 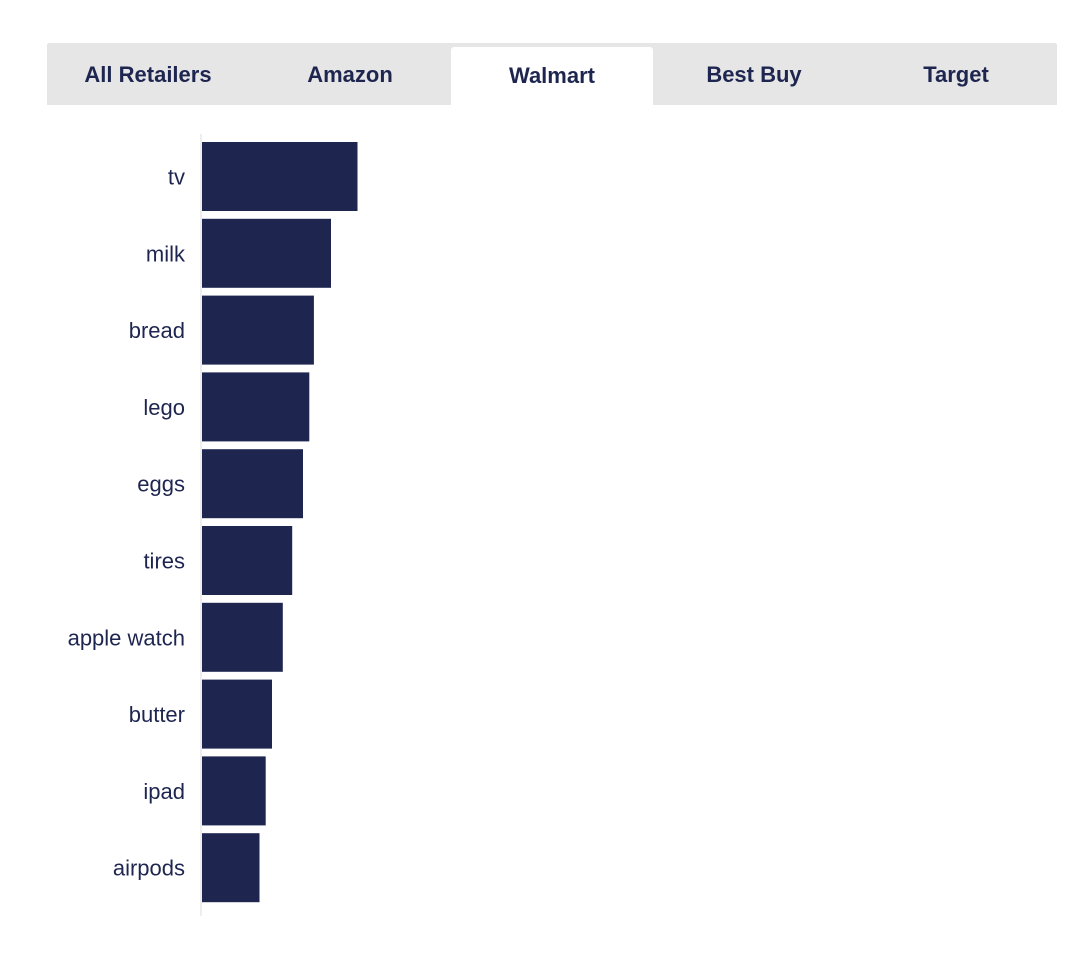 What do you see at coordinates (258, 330) in the screenshot?
I see `bar-bread` at bounding box center [258, 330].